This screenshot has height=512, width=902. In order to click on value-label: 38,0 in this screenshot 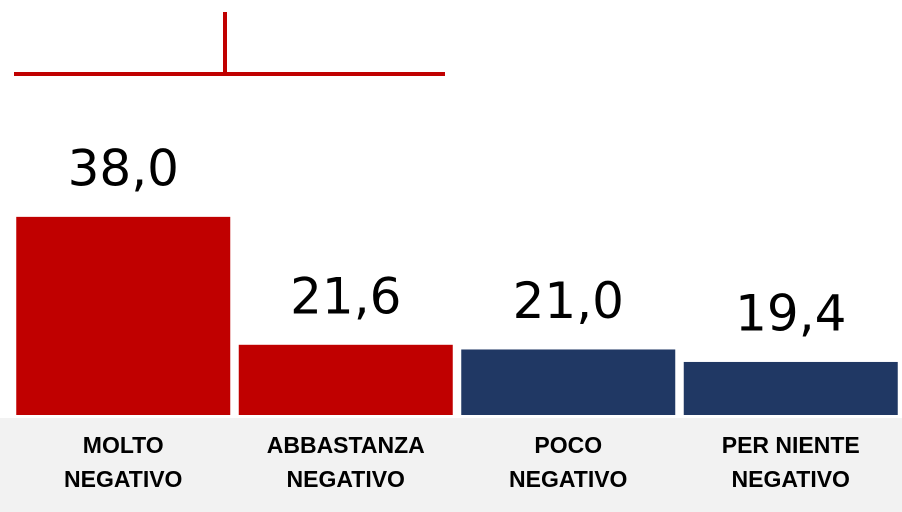, I will do `click(123, 168)`.